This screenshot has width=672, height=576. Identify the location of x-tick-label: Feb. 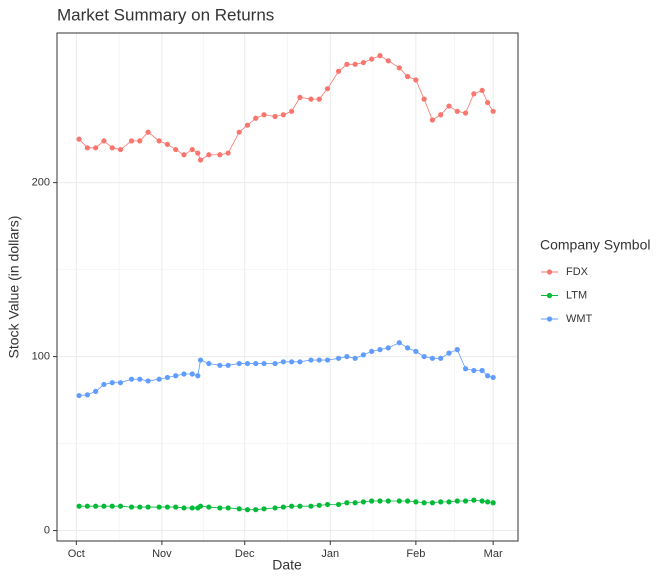
(415, 554).